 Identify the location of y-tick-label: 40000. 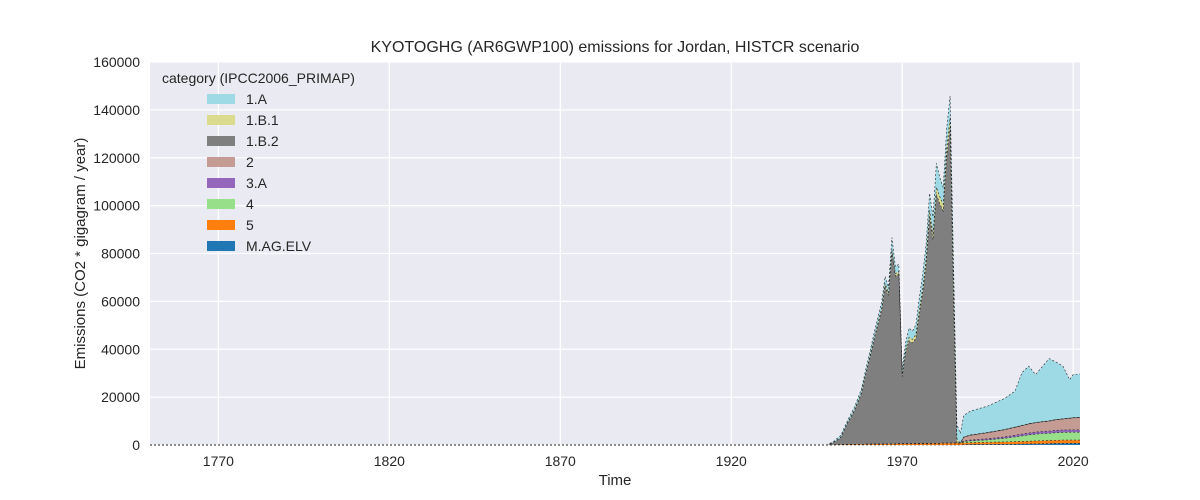
(120, 349).